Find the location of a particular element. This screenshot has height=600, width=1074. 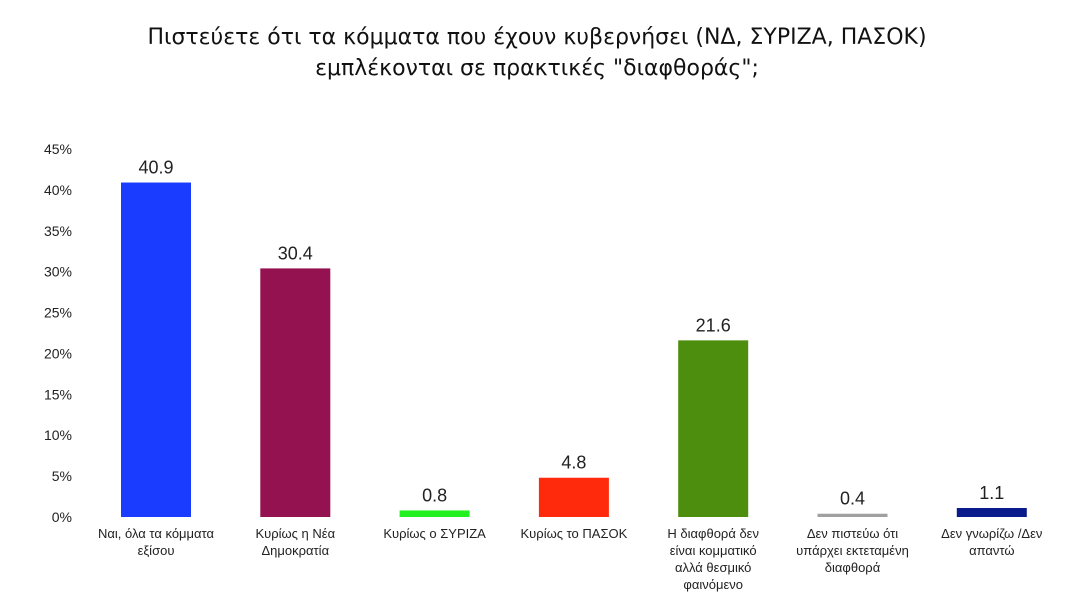

x-tick-label: Κυρίως ο ΣΥΡΙΖΑ is located at coordinates (434, 533).